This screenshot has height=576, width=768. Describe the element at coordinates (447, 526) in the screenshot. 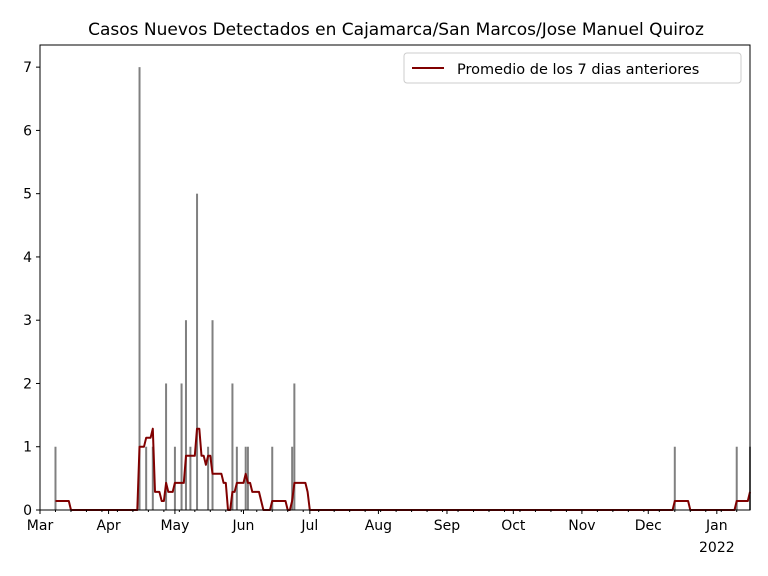

I see `x-tick-label: Sep` at that location.